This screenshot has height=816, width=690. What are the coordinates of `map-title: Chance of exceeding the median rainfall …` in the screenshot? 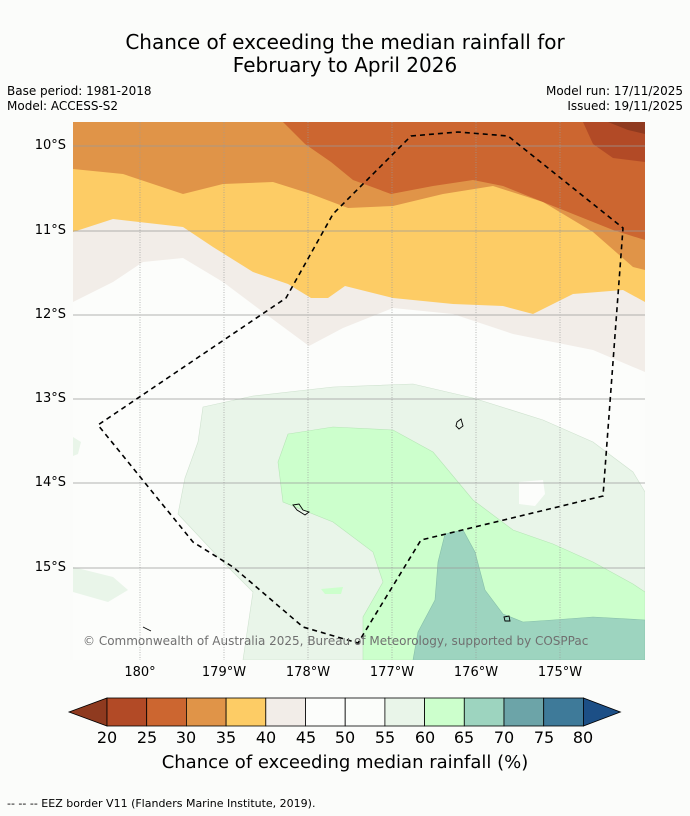 It's located at (345, 54).